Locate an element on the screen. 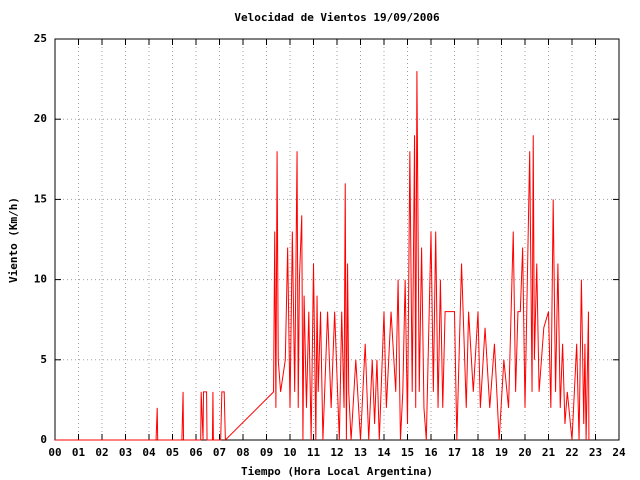 This screenshot has height=480, width=640. x-tick-label: 06 is located at coordinates (196, 452).